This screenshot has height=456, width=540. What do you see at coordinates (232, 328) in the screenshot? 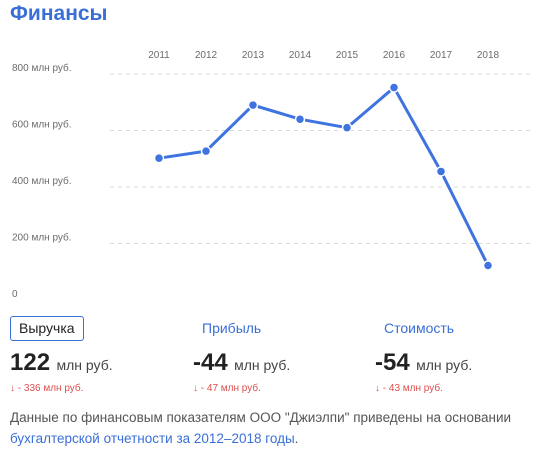
I see `tab-profit: Прибыль` at bounding box center [232, 328].